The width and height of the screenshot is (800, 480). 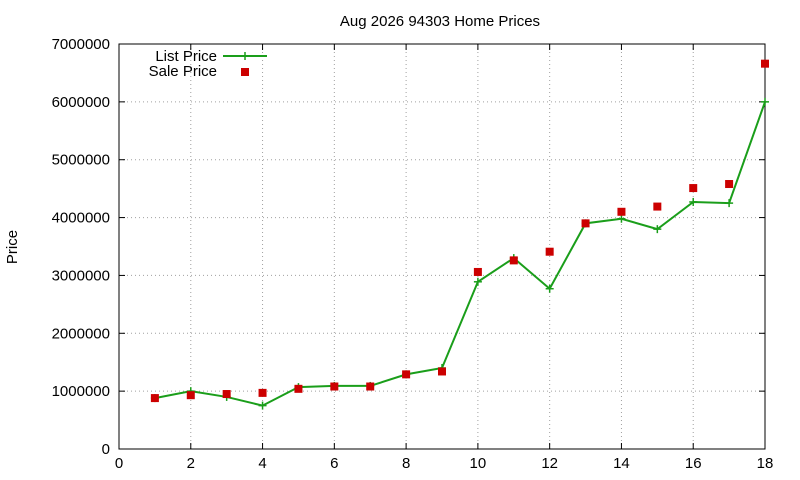 What do you see at coordinates (106, 449) in the screenshot?
I see `y-tick-label-0: 0` at bounding box center [106, 449].